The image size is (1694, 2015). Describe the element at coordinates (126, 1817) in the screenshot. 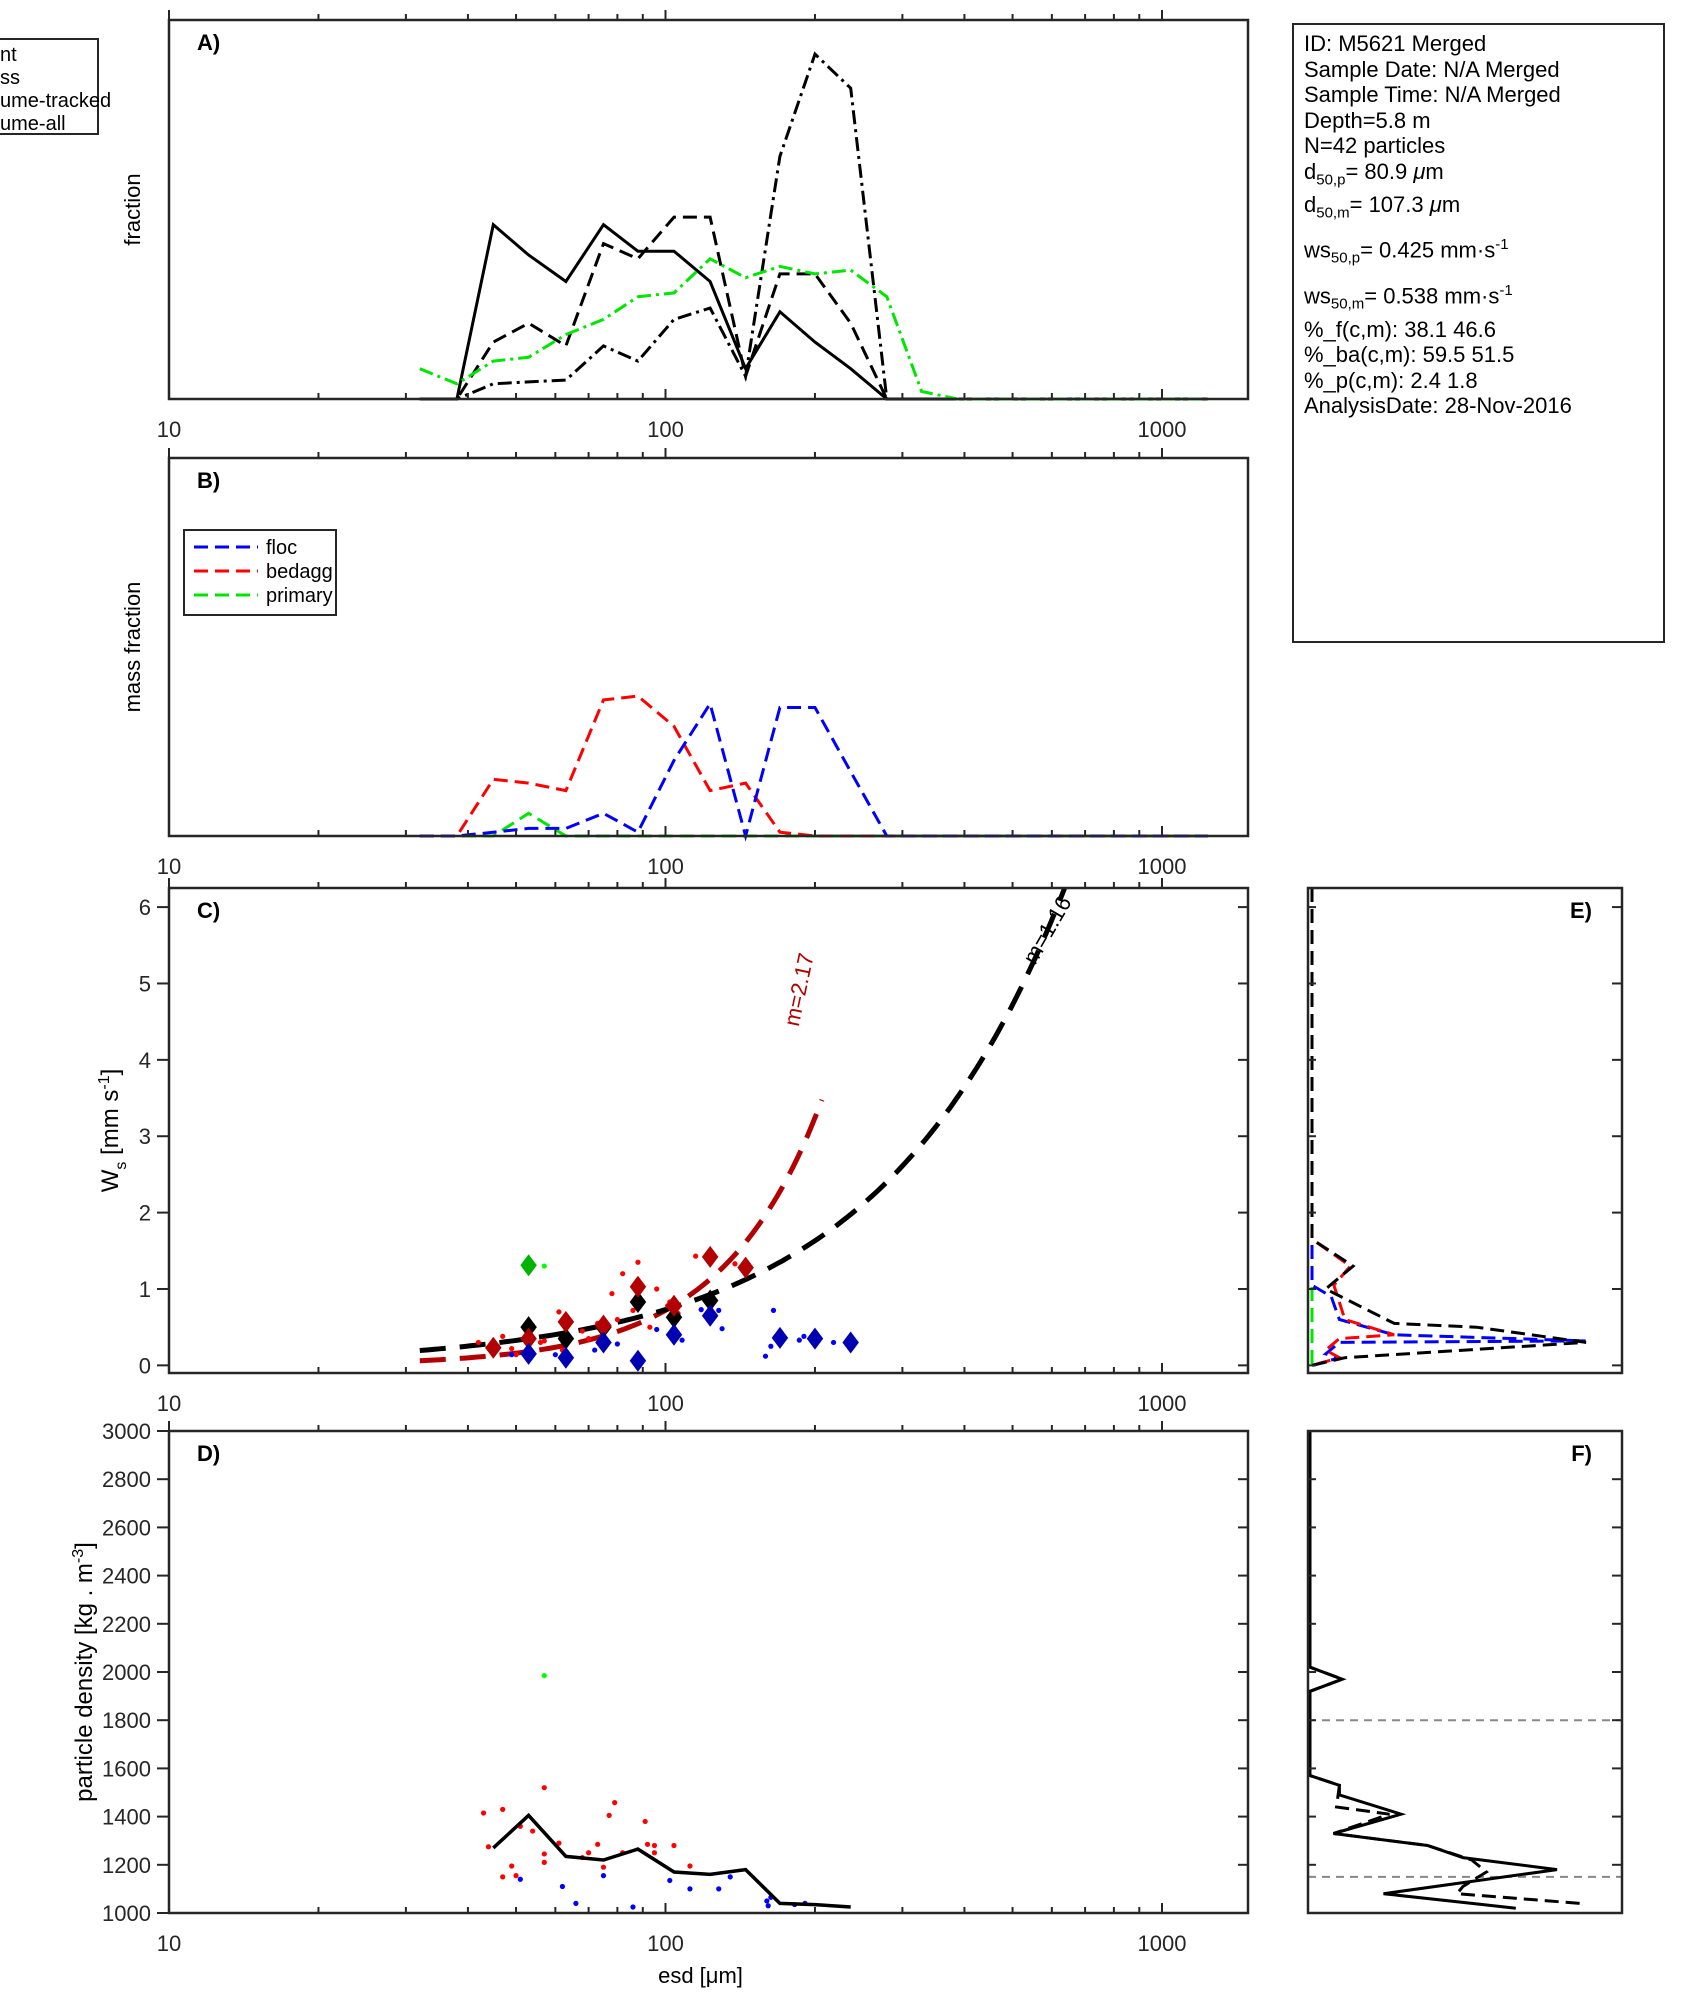

I see `panel-d-ytick-label: 1400` at that location.